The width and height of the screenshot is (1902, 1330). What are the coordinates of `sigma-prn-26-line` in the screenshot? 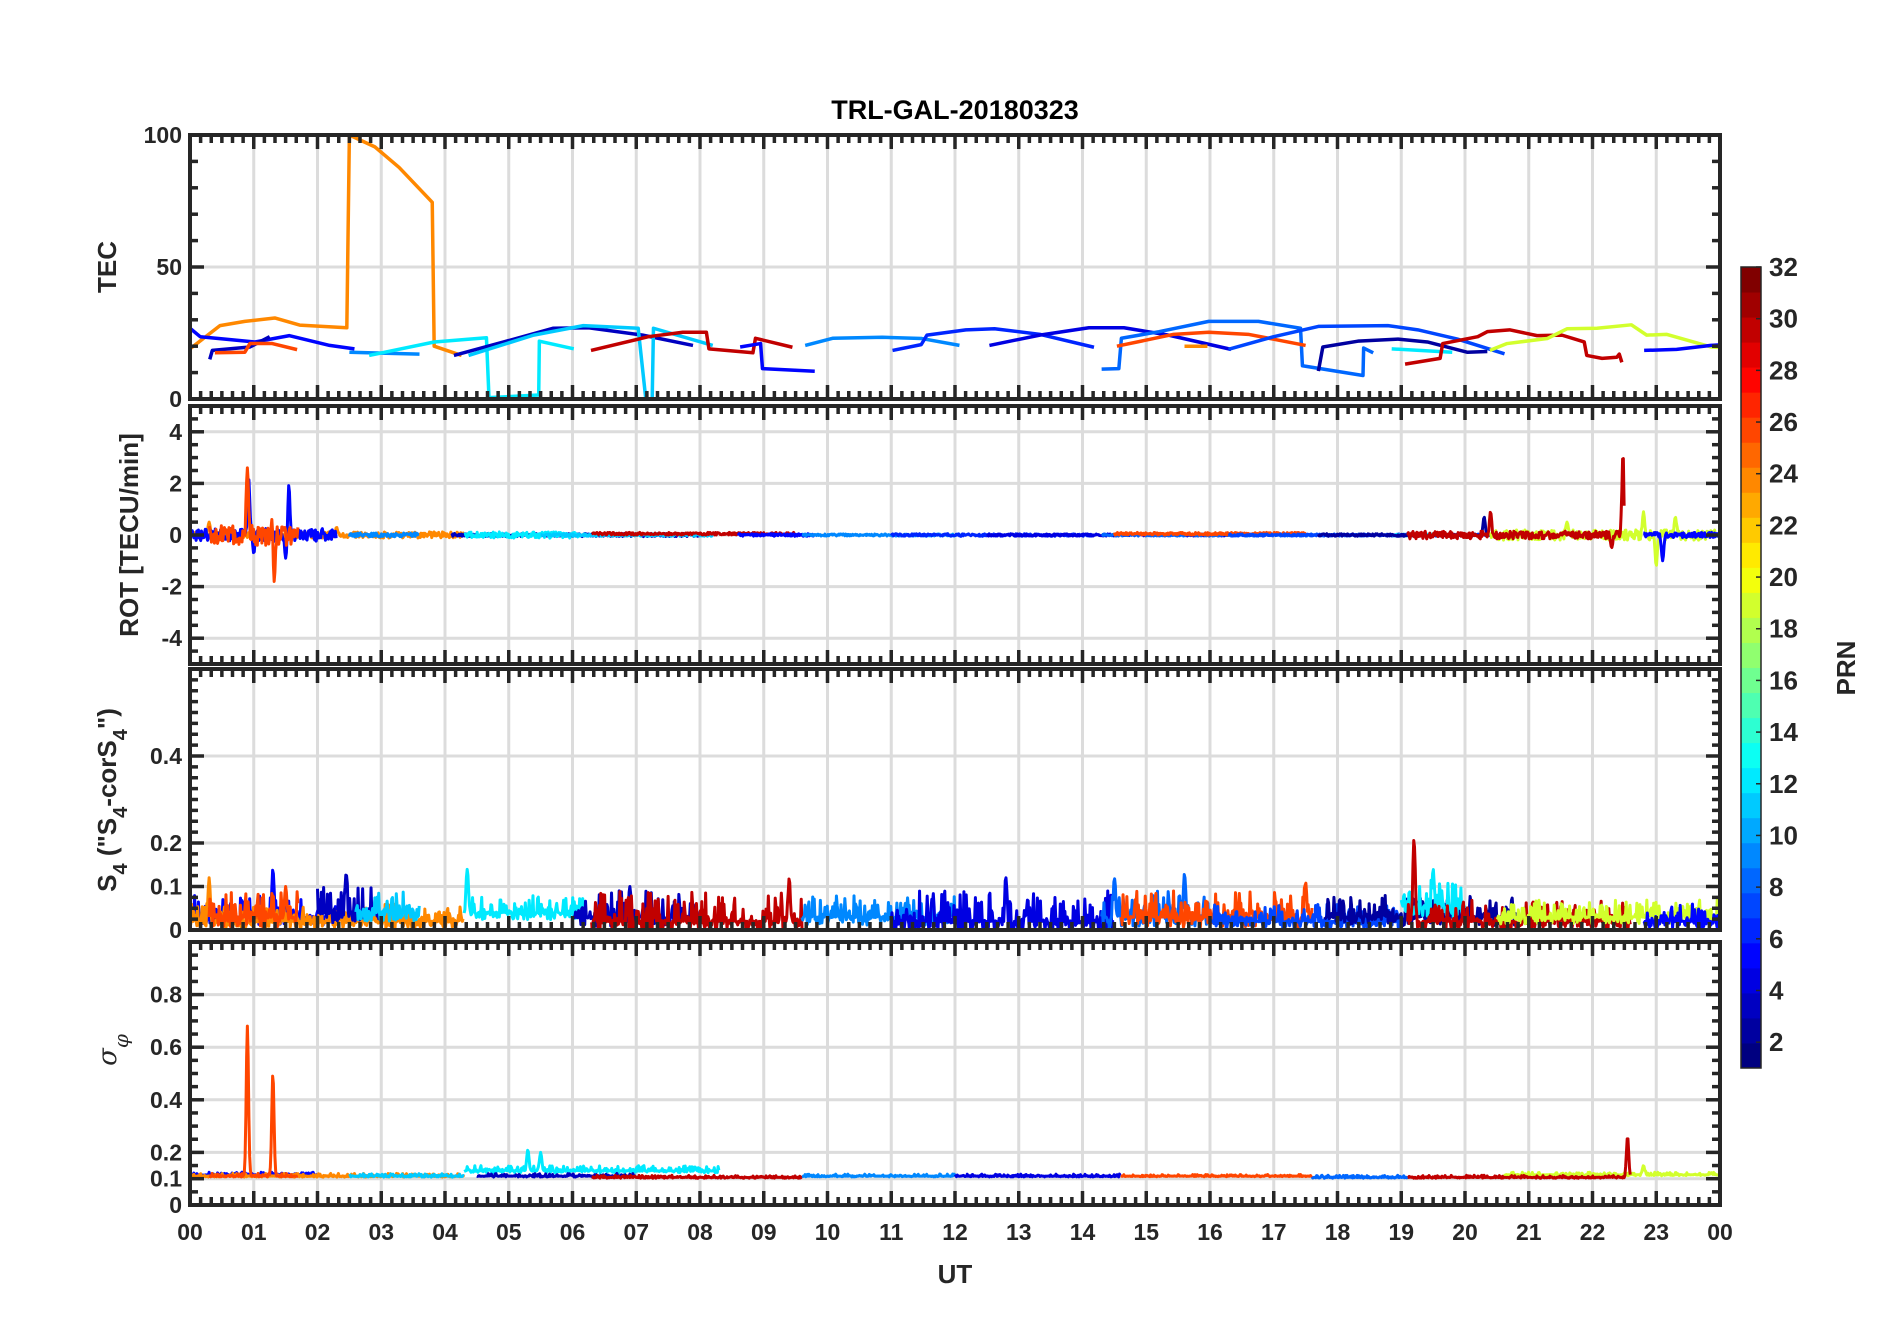 It's located at (253, 1101).